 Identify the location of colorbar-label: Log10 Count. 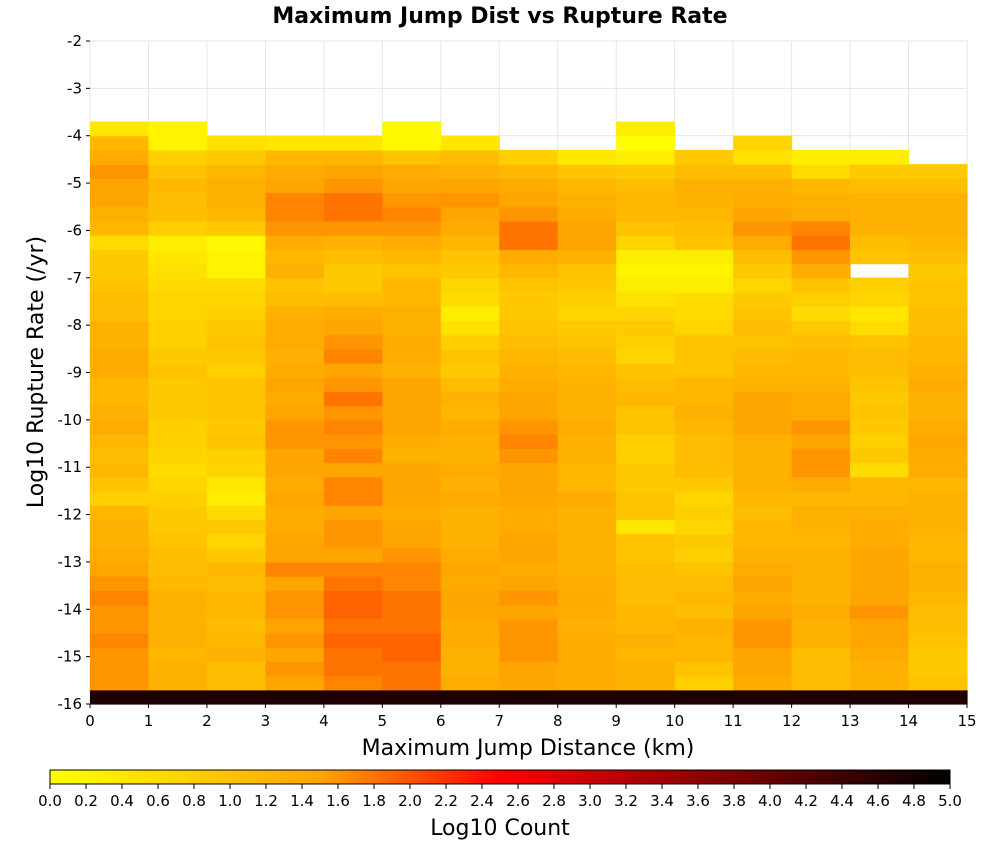
(500, 828).